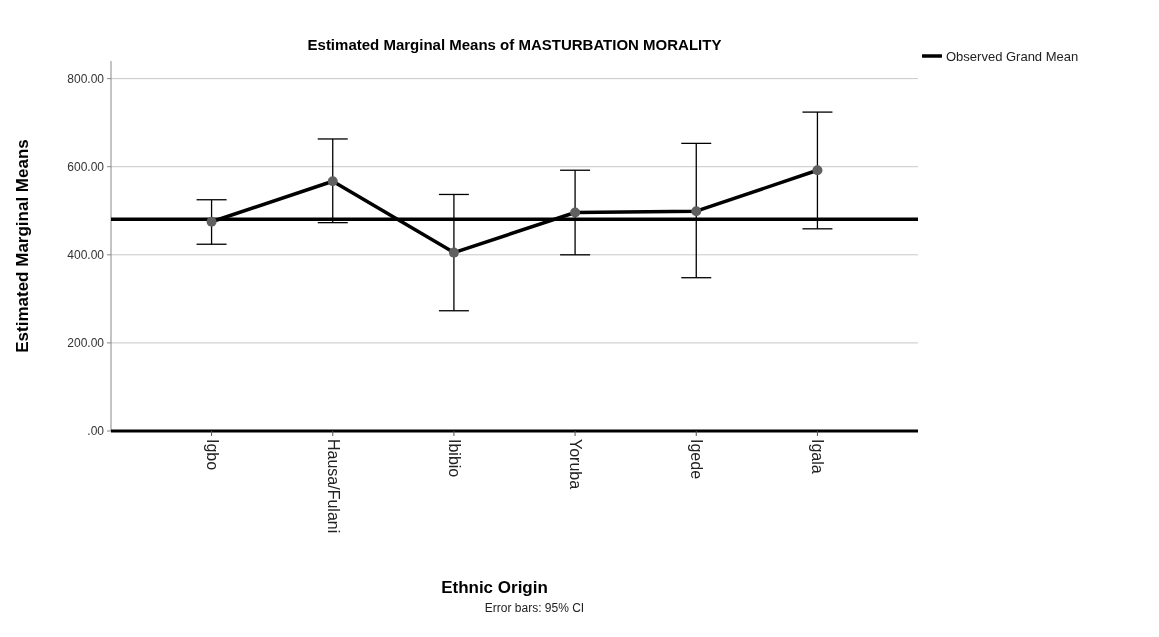  What do you see at coordinates (697, 459) in the screenshot?
I see `x-tick-label: Igede` at bounding box center [697, 459].